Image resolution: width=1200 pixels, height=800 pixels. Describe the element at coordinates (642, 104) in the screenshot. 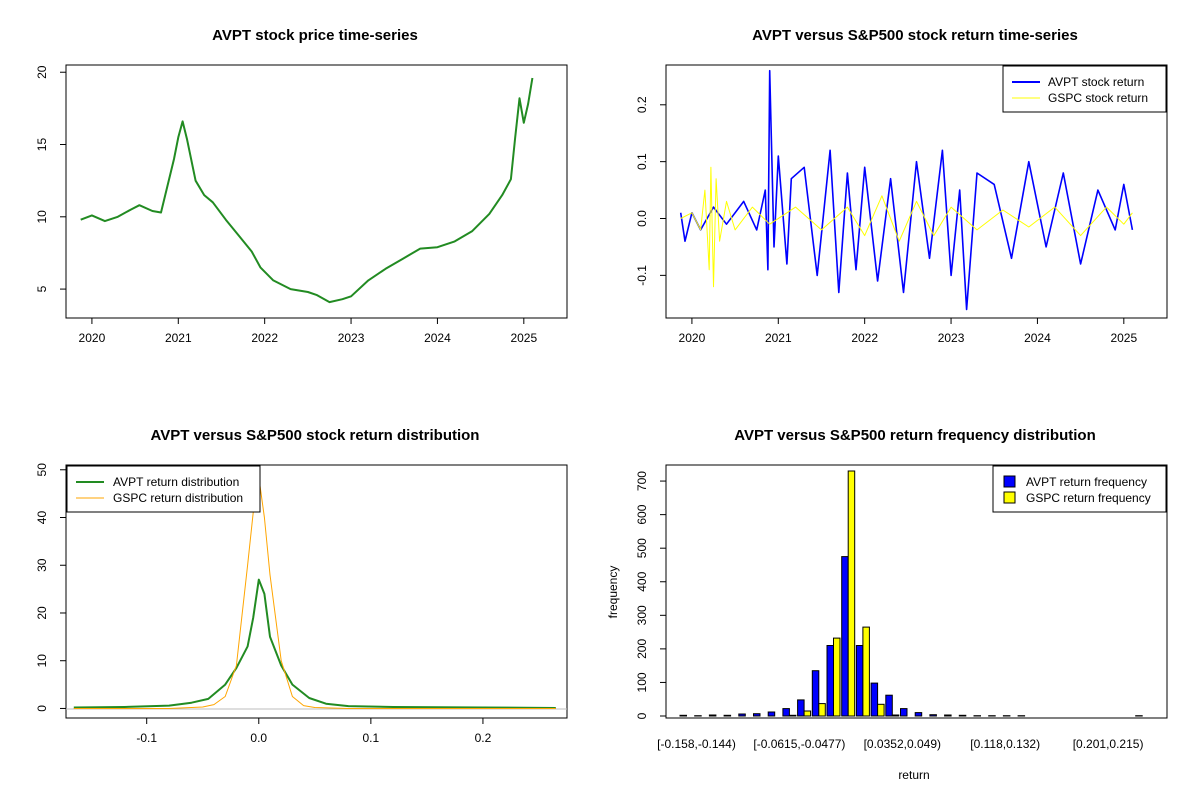

I see `returns-ytick-label: 0.2` at that location.